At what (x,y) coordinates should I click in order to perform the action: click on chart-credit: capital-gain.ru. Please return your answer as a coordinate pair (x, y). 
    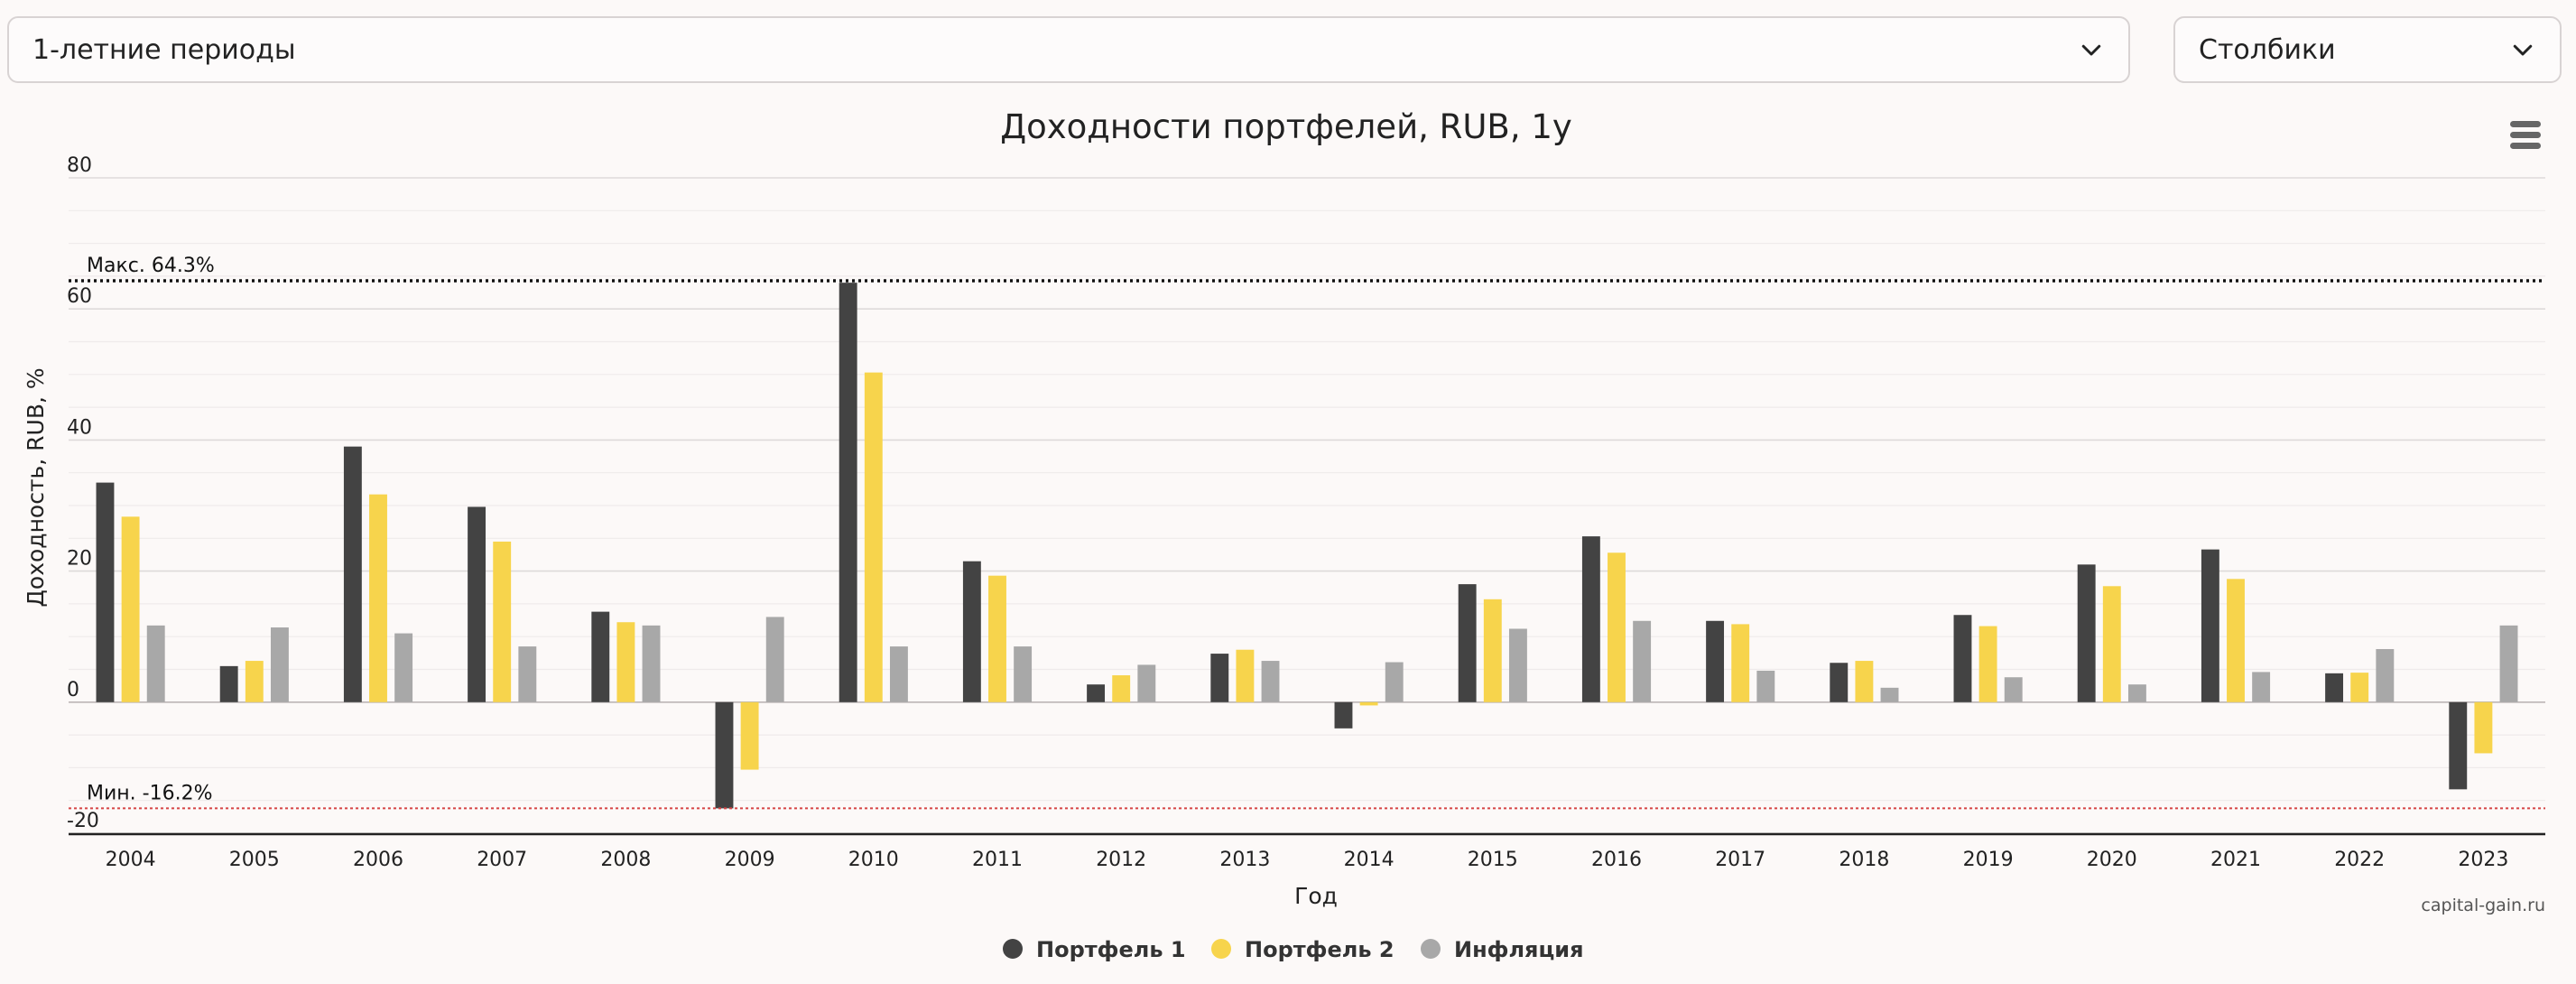
    Looking at the image, I should click on (2483, 905).